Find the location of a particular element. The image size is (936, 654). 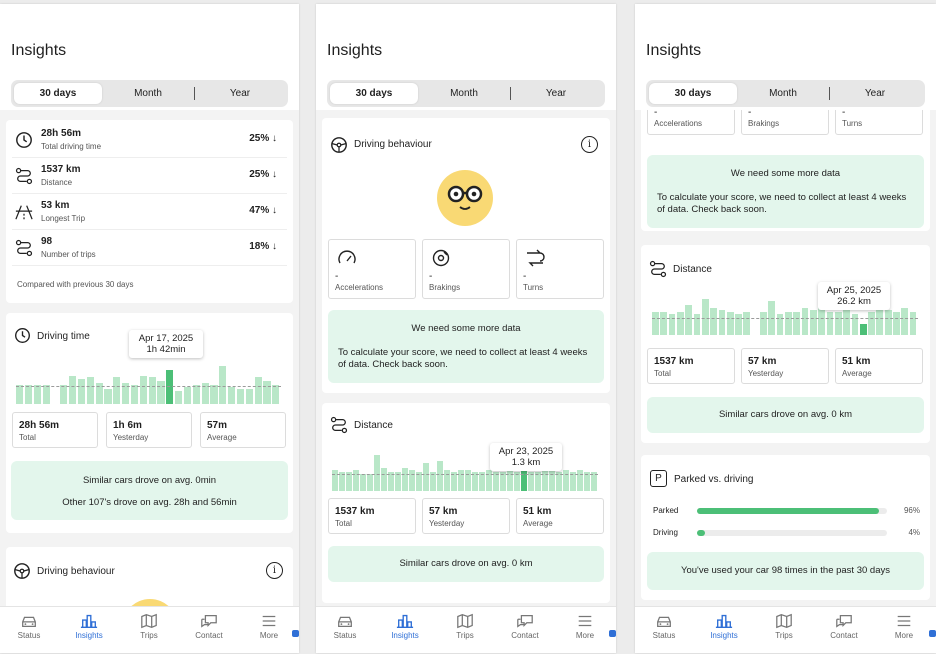

nav-contact: Contact is located at coordinates (844, 626).